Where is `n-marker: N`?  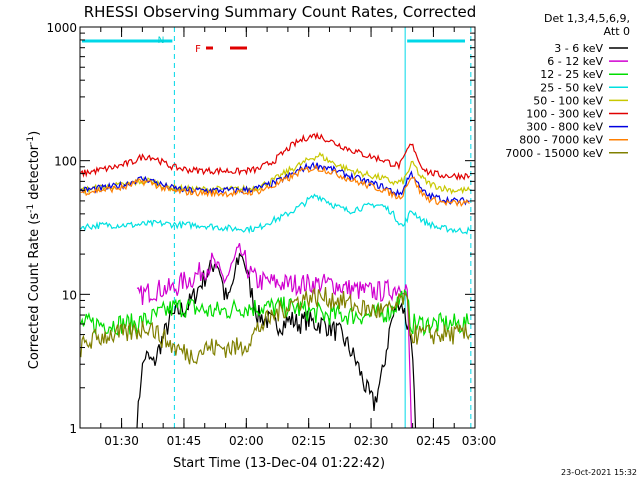 n-marker: N is located at coordinates (161, 41).